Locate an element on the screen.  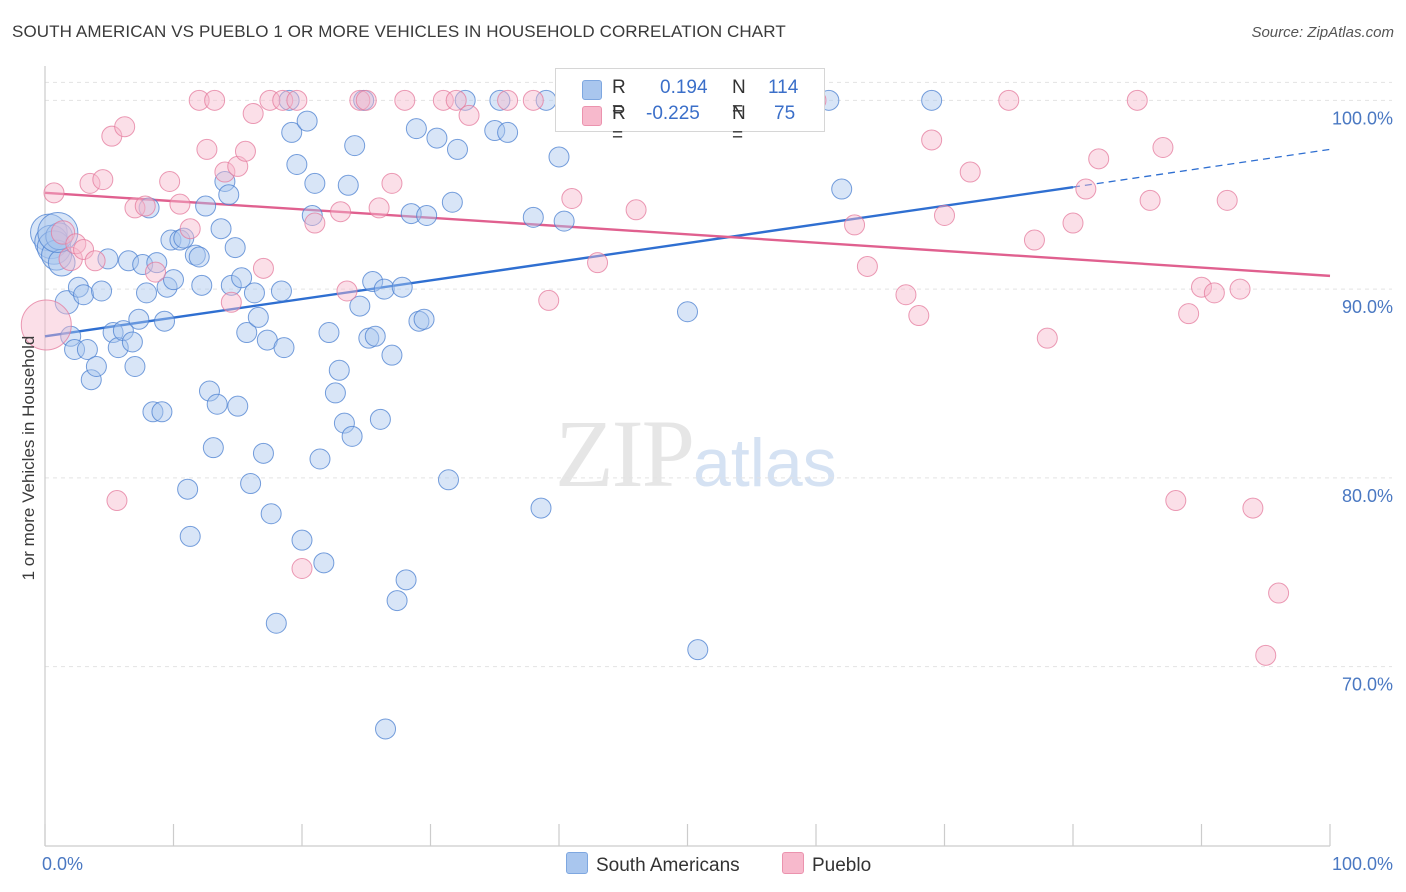
watermark-atlas: atlas is located at coordinates (765, 463).